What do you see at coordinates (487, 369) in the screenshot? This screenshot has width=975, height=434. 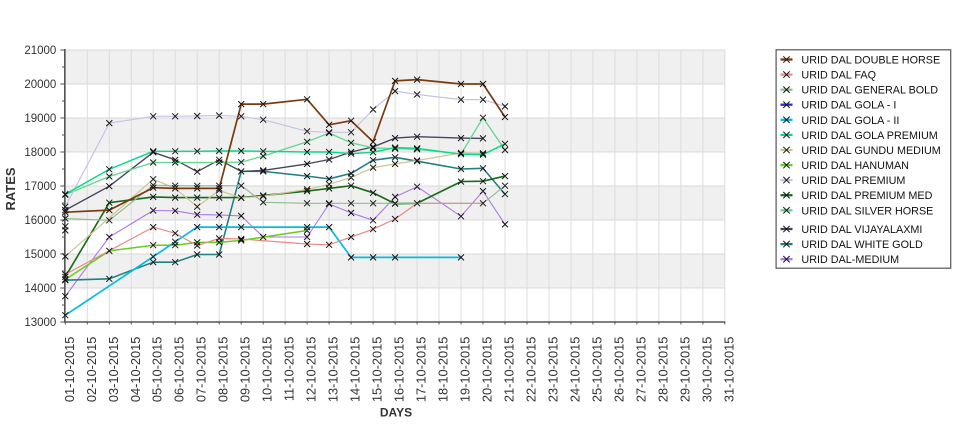 I see `svg-text: 20-10-2015` at bounding box center [487, 369].